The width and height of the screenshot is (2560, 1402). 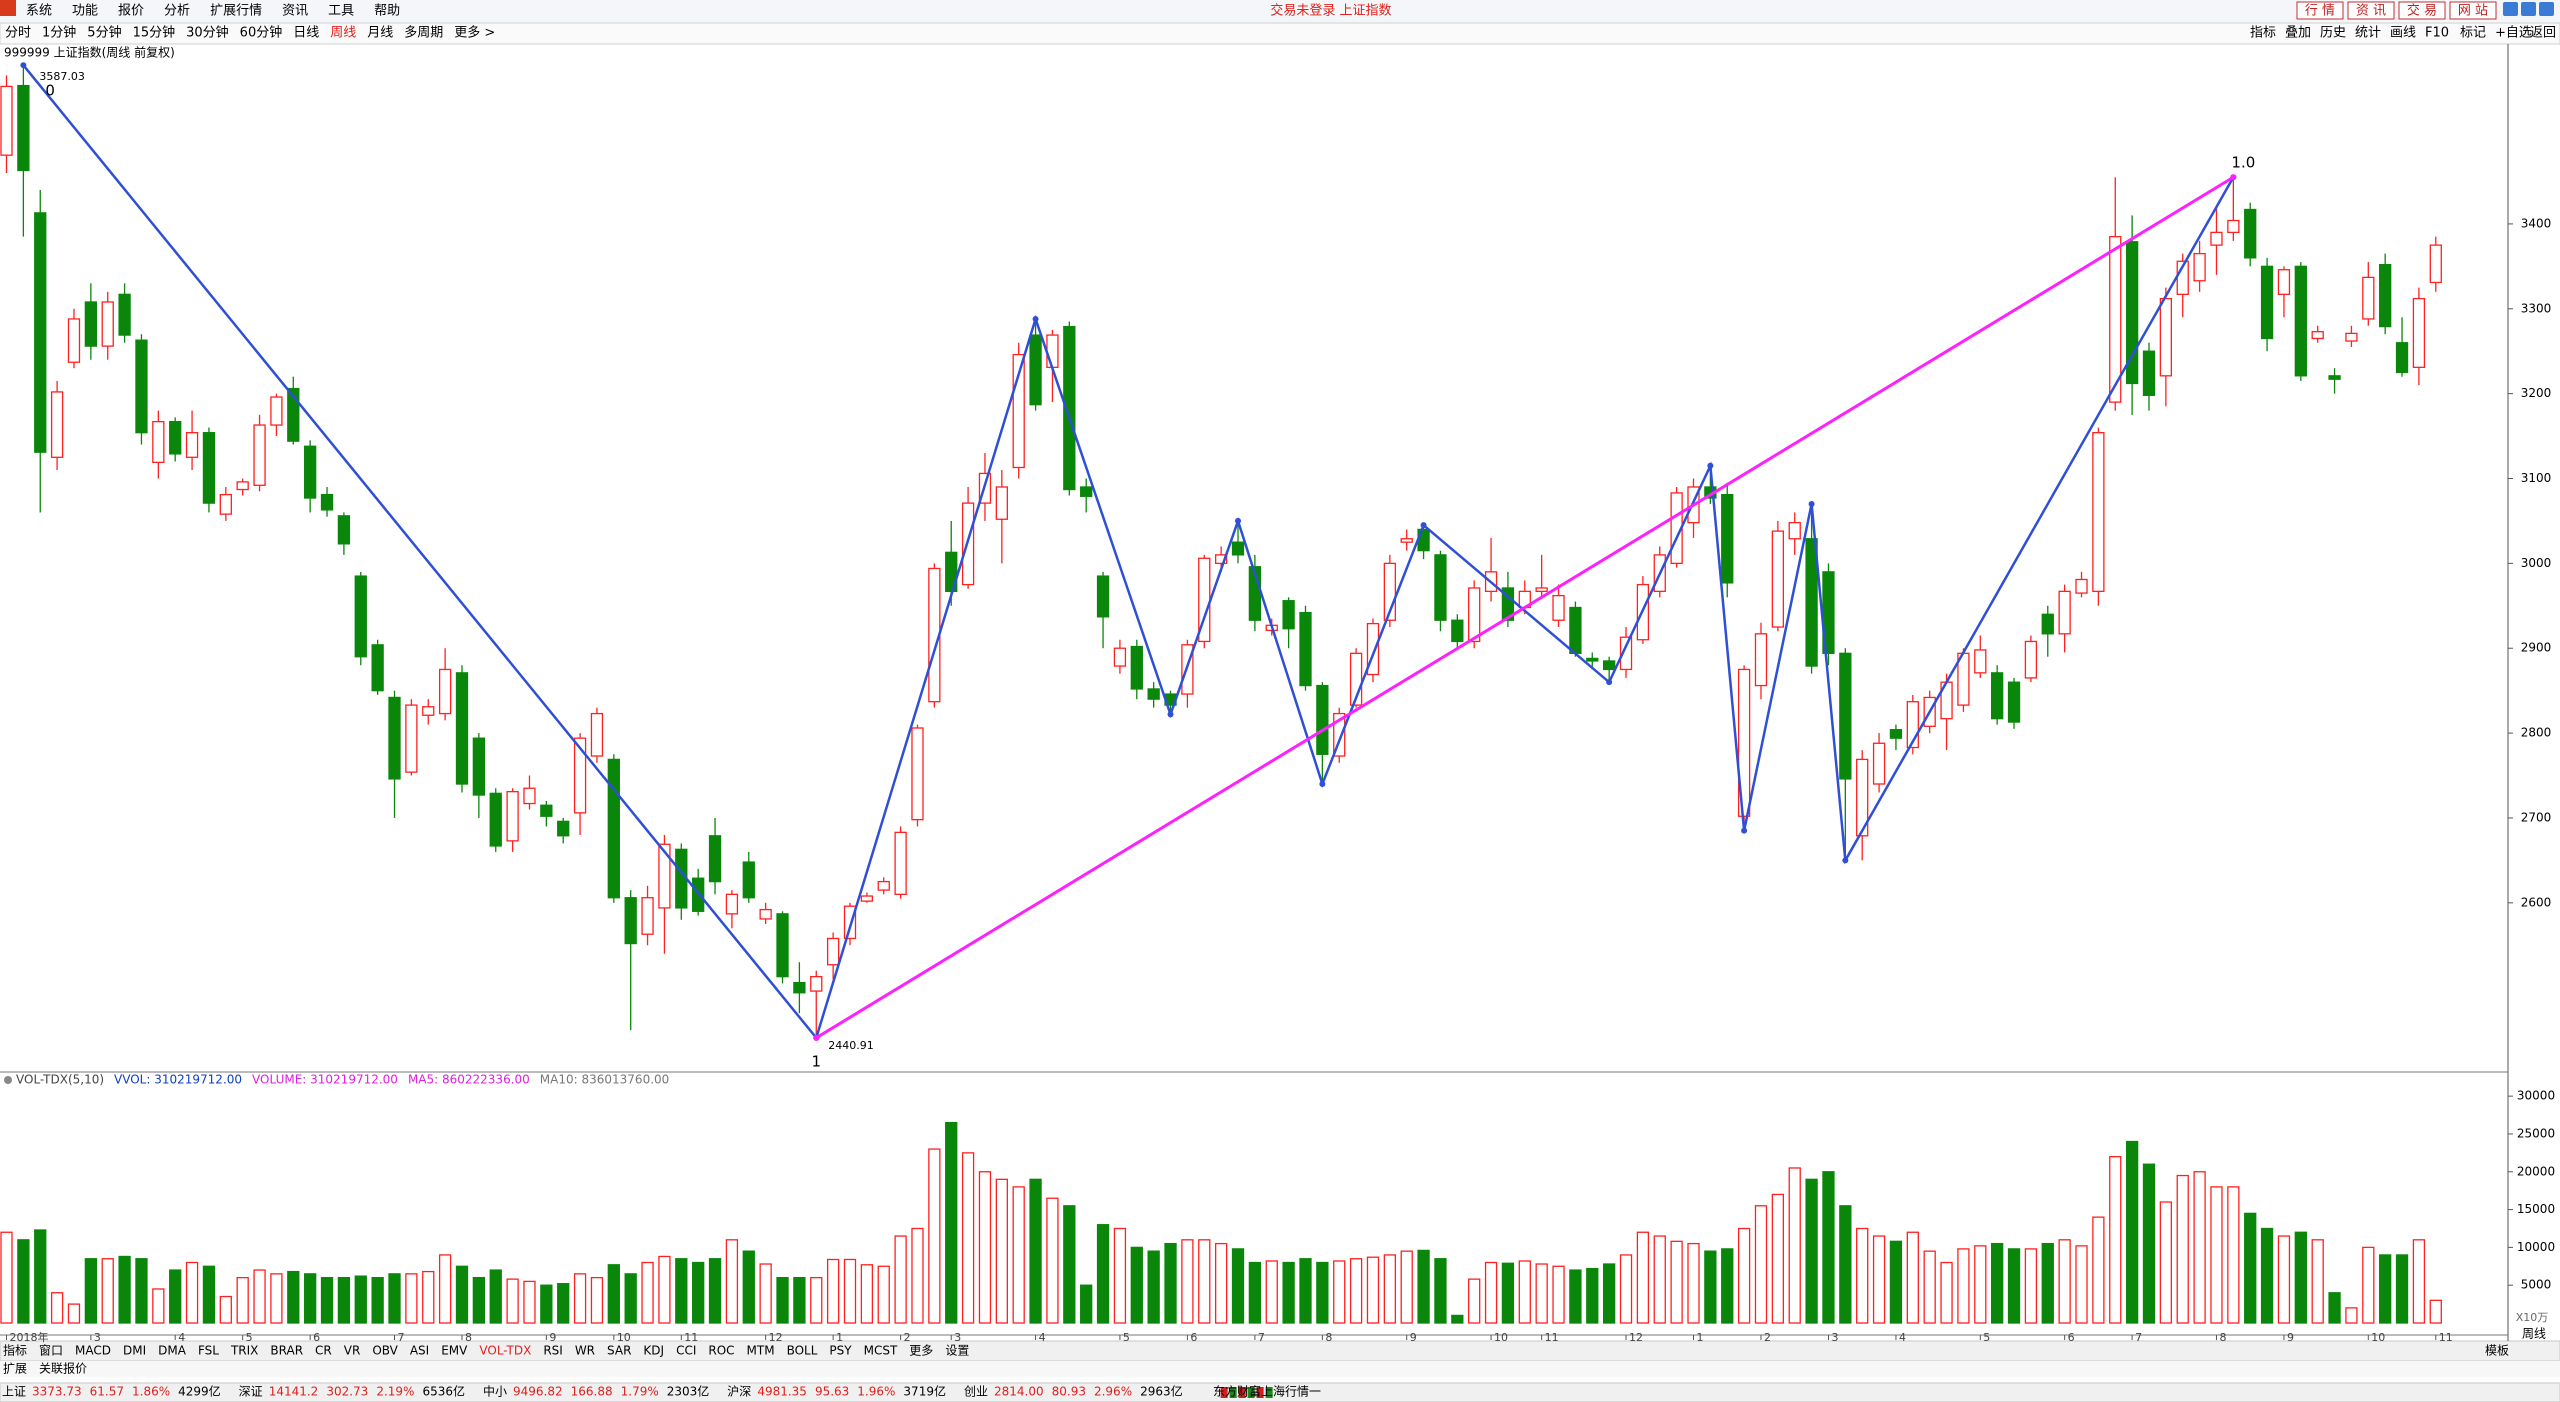 What do you see at coordinates (957, 1351) in the screenshot?
I see `indicator-tab: 设置` at bounding box center [957, 1351].